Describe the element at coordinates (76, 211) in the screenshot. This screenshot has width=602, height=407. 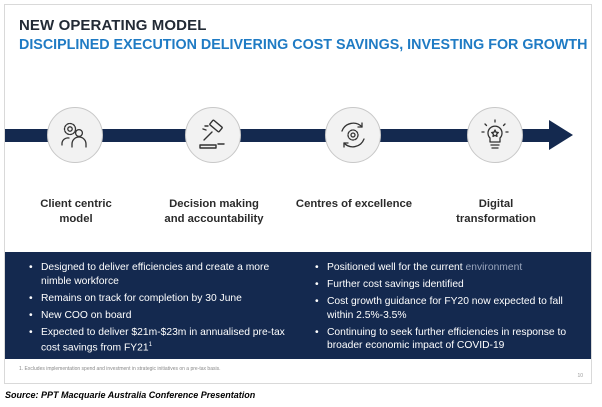
I see `stage-label-1: Client centric model` at that location.